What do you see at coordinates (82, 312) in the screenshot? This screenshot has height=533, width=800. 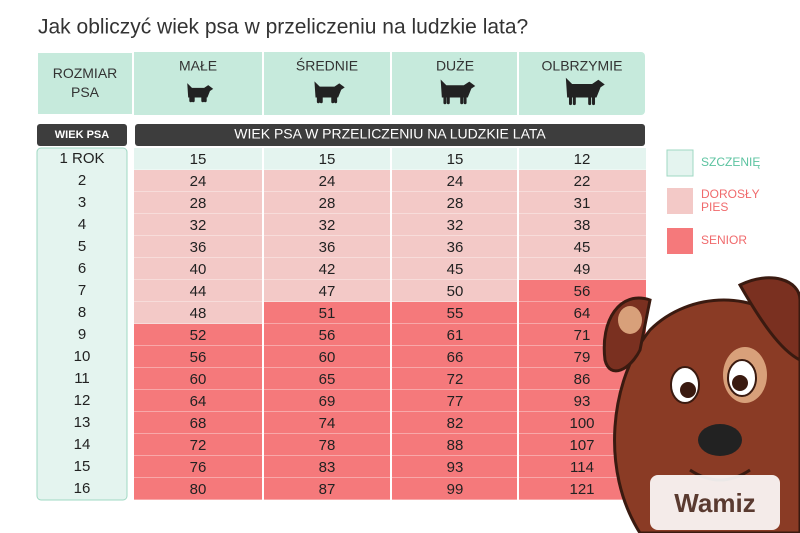 I see `age-label: 8` at bounding box center [82, 312].